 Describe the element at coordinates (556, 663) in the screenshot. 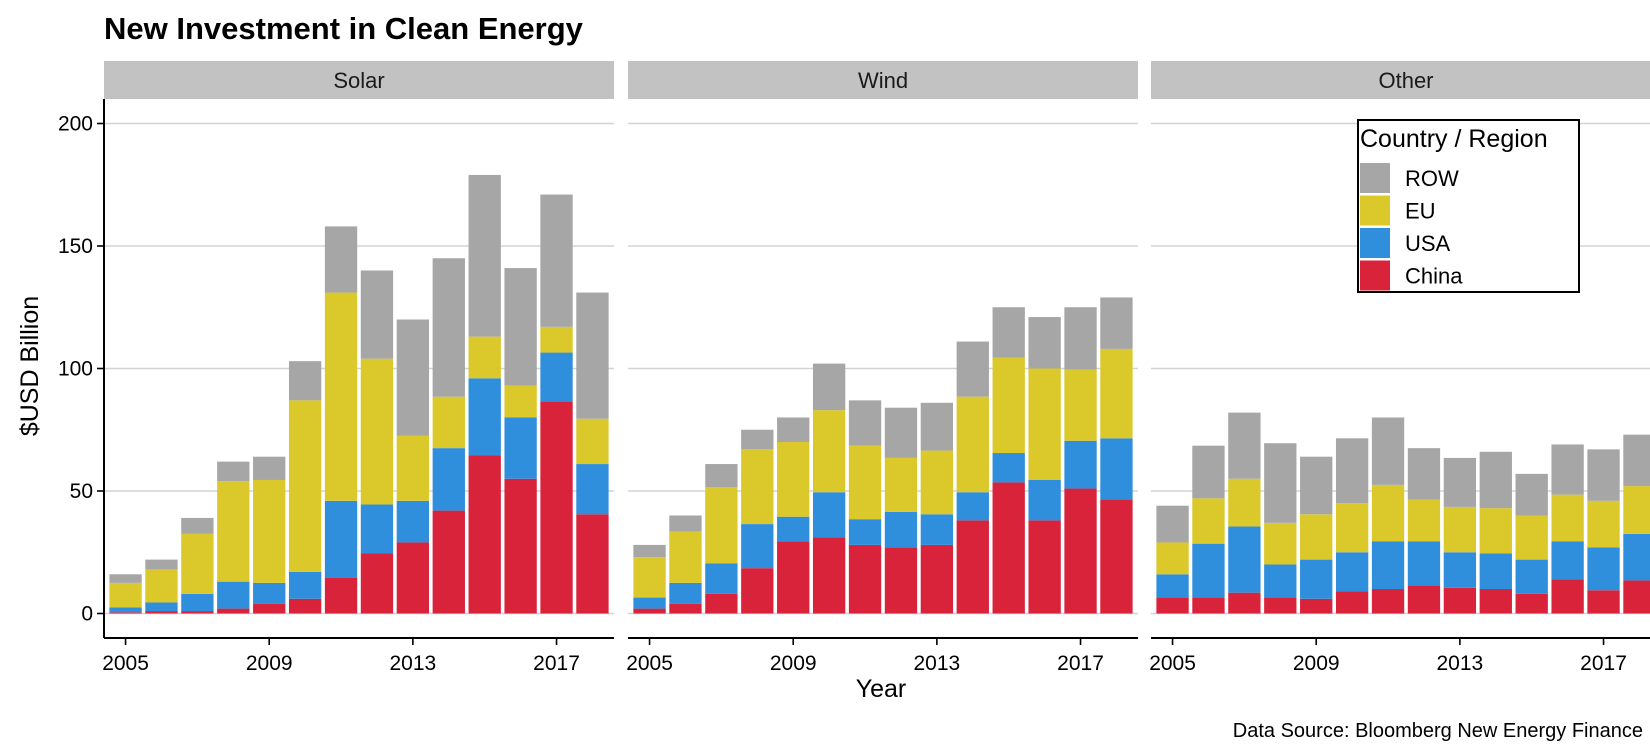

I see `x-tick-label: 2017` at that location.